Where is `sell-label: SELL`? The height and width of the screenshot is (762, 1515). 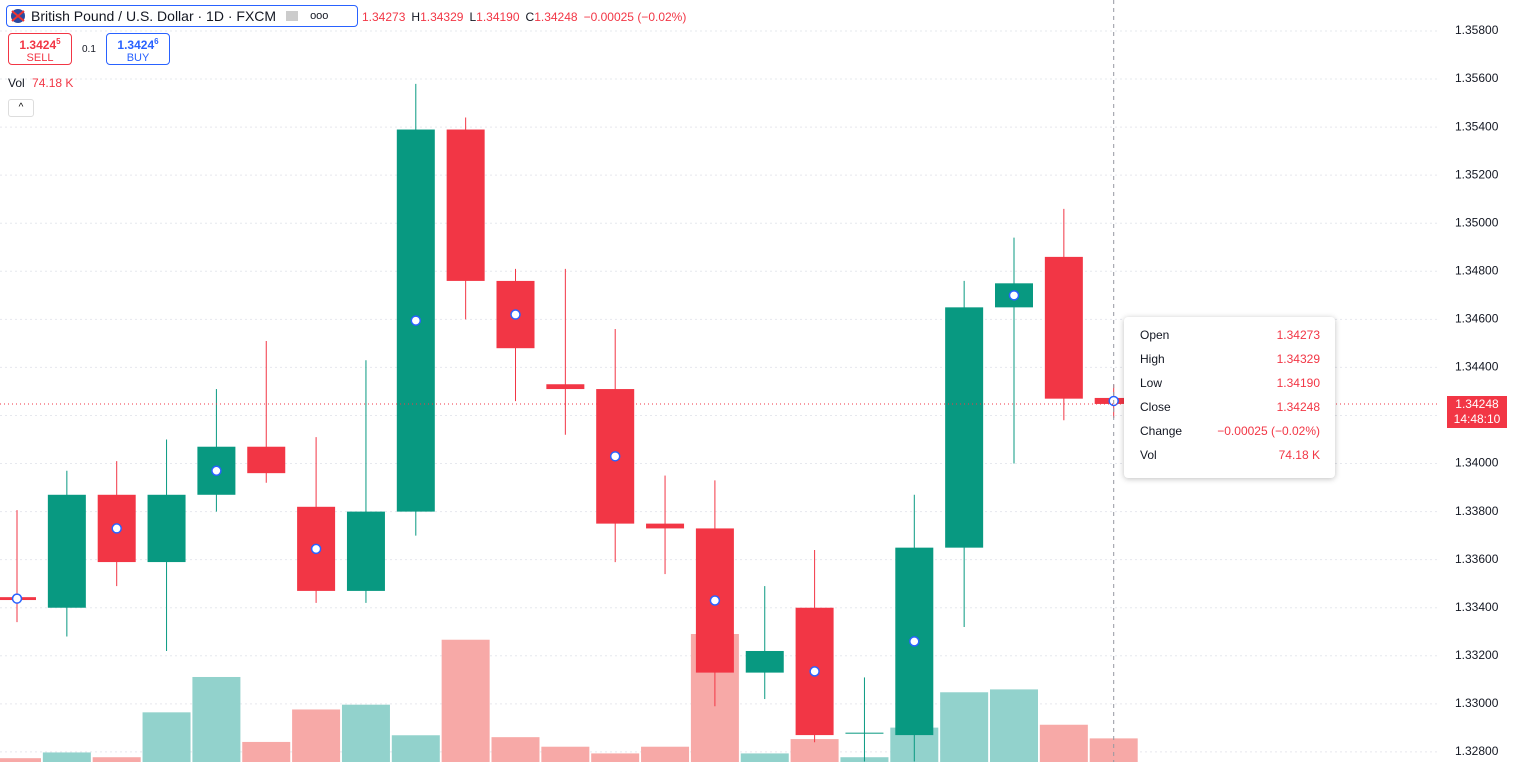 sell-label: SELL is located at coordinates (40, 58).